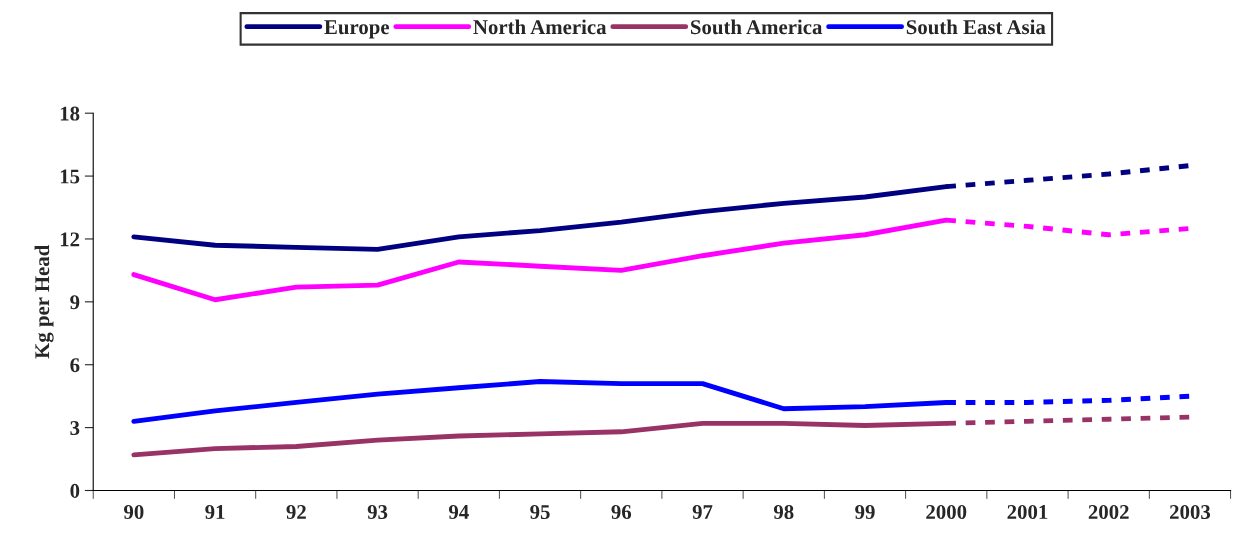 The height and width of the screenshot is (539, 1243). I want to click on legend-label: South America, so click(757, 27).